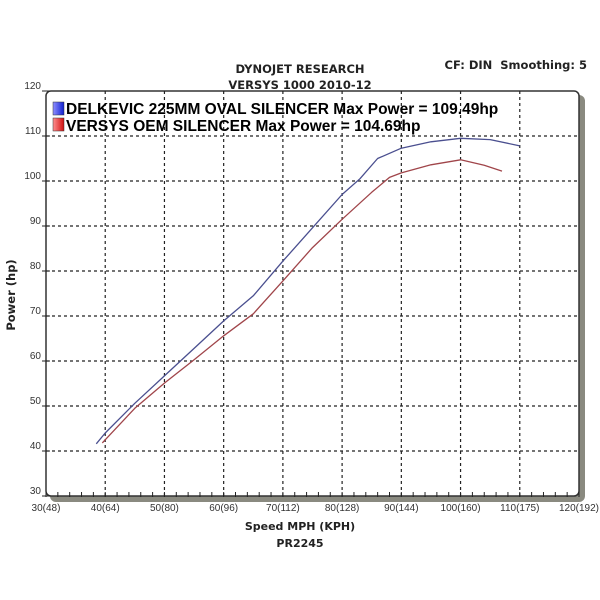 This screenshot has height=600, width=600. Describe the element at coordinates (58, 108) in the screenshot. I see `legend-swatch-delkevic` at that location.